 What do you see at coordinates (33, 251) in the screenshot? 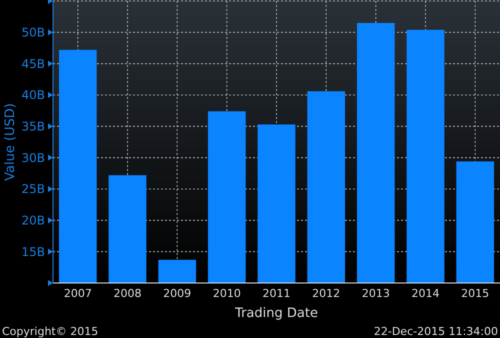
I see `y-tick-label: 15B` at bounding box center [33, 251].